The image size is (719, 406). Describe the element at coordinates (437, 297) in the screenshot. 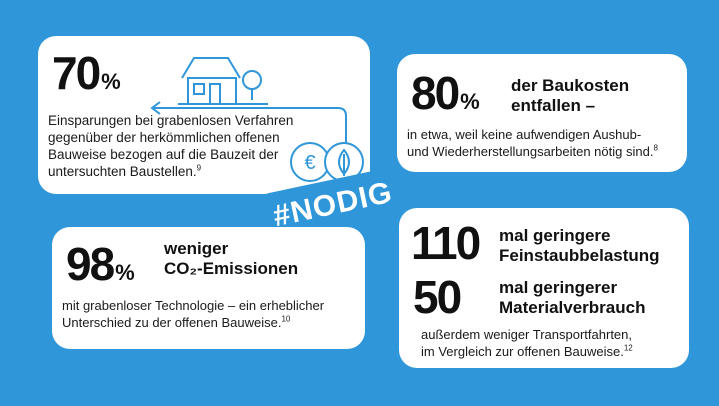

I see `material-value: 50` at that location.